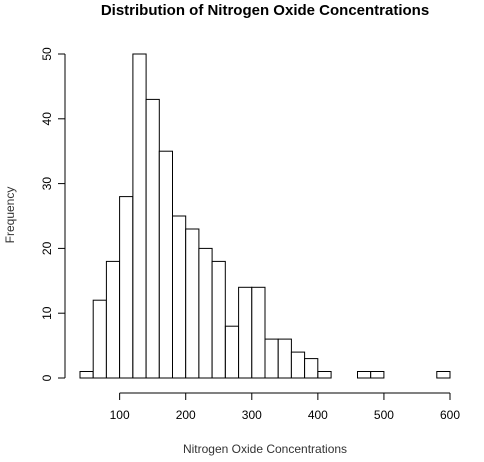 The width and height of the screenshot is (484, 462). Describe the element at coordinates (47, 119) in the screenshot. I see `y-tick-label: 40` at that location.